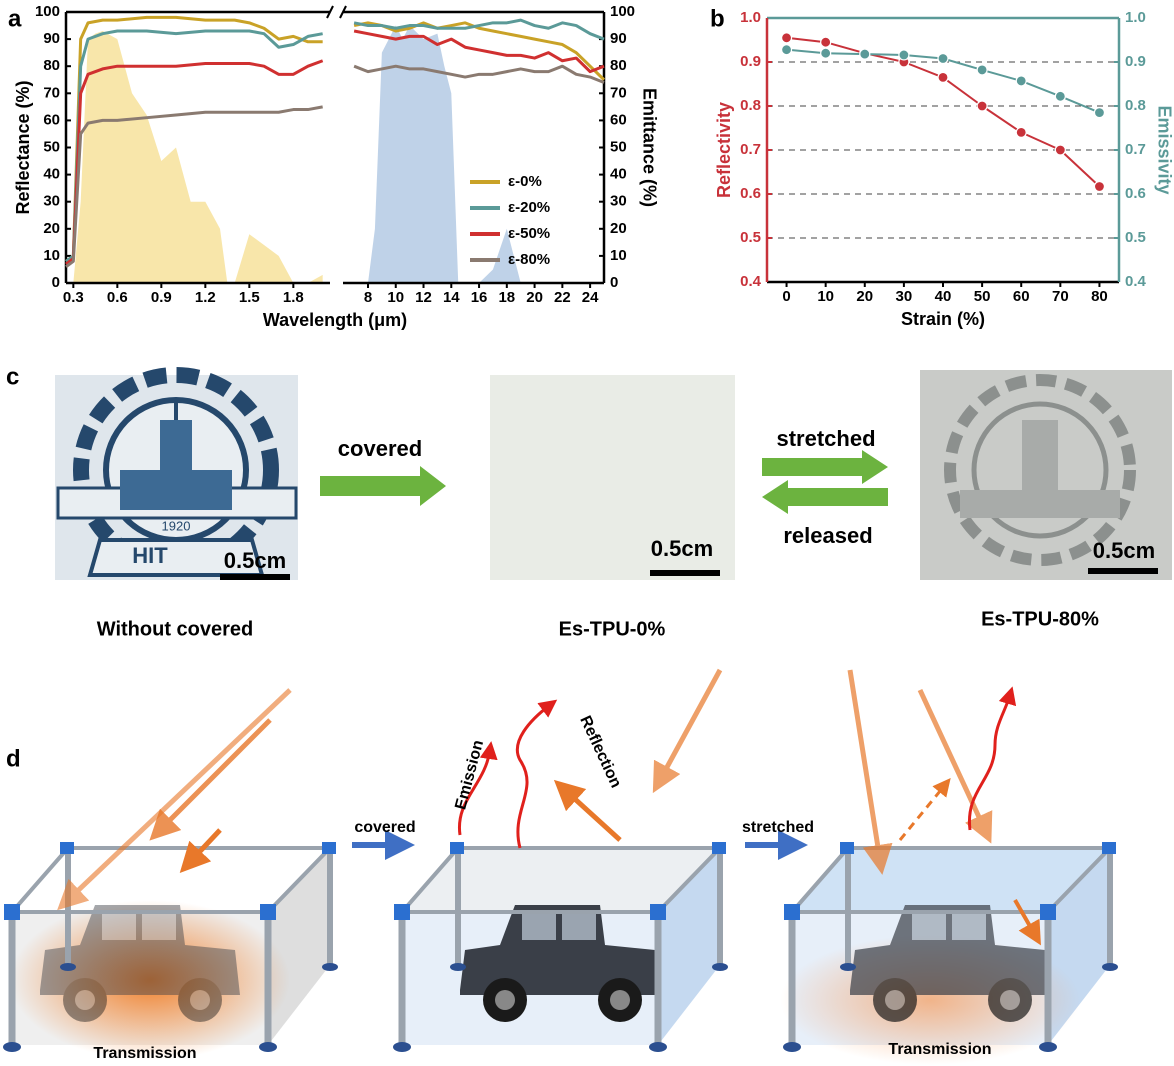 The image size is (1174, 1066). I want to click on y2-axis-label: Emittance (%), so click(649, 147).